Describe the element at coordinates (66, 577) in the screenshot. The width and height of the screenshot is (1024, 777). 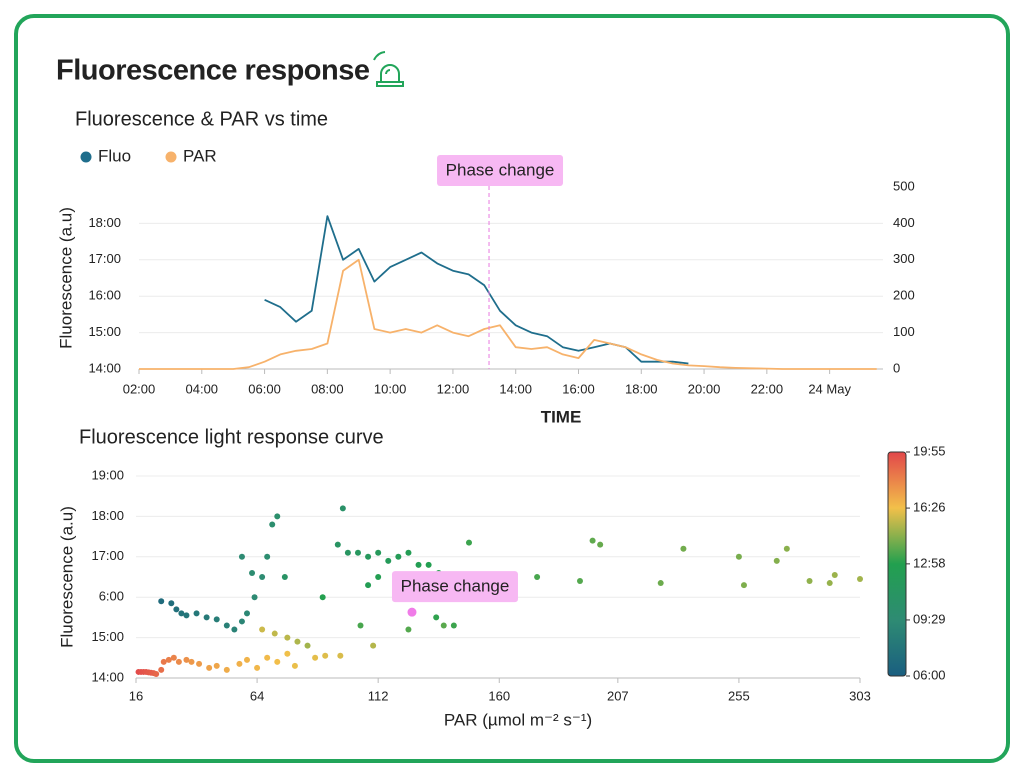
I see `y-axis-label: Fluorescence (a.u)` at that location.